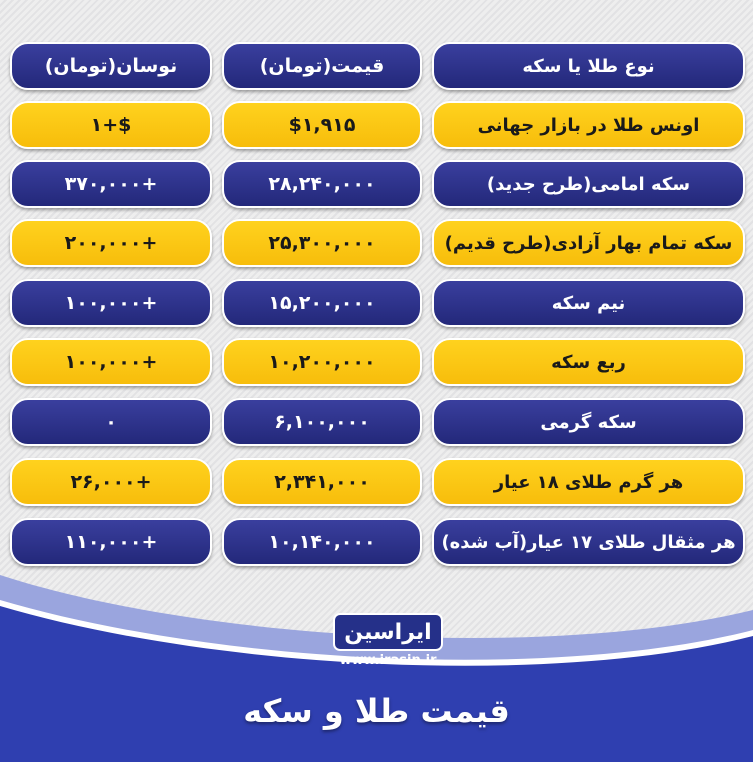  Describe the element at coordinates (322, 422) in the screenshot. I see `item-price: ۶,۱۰۰,۰۰۰` at that location.